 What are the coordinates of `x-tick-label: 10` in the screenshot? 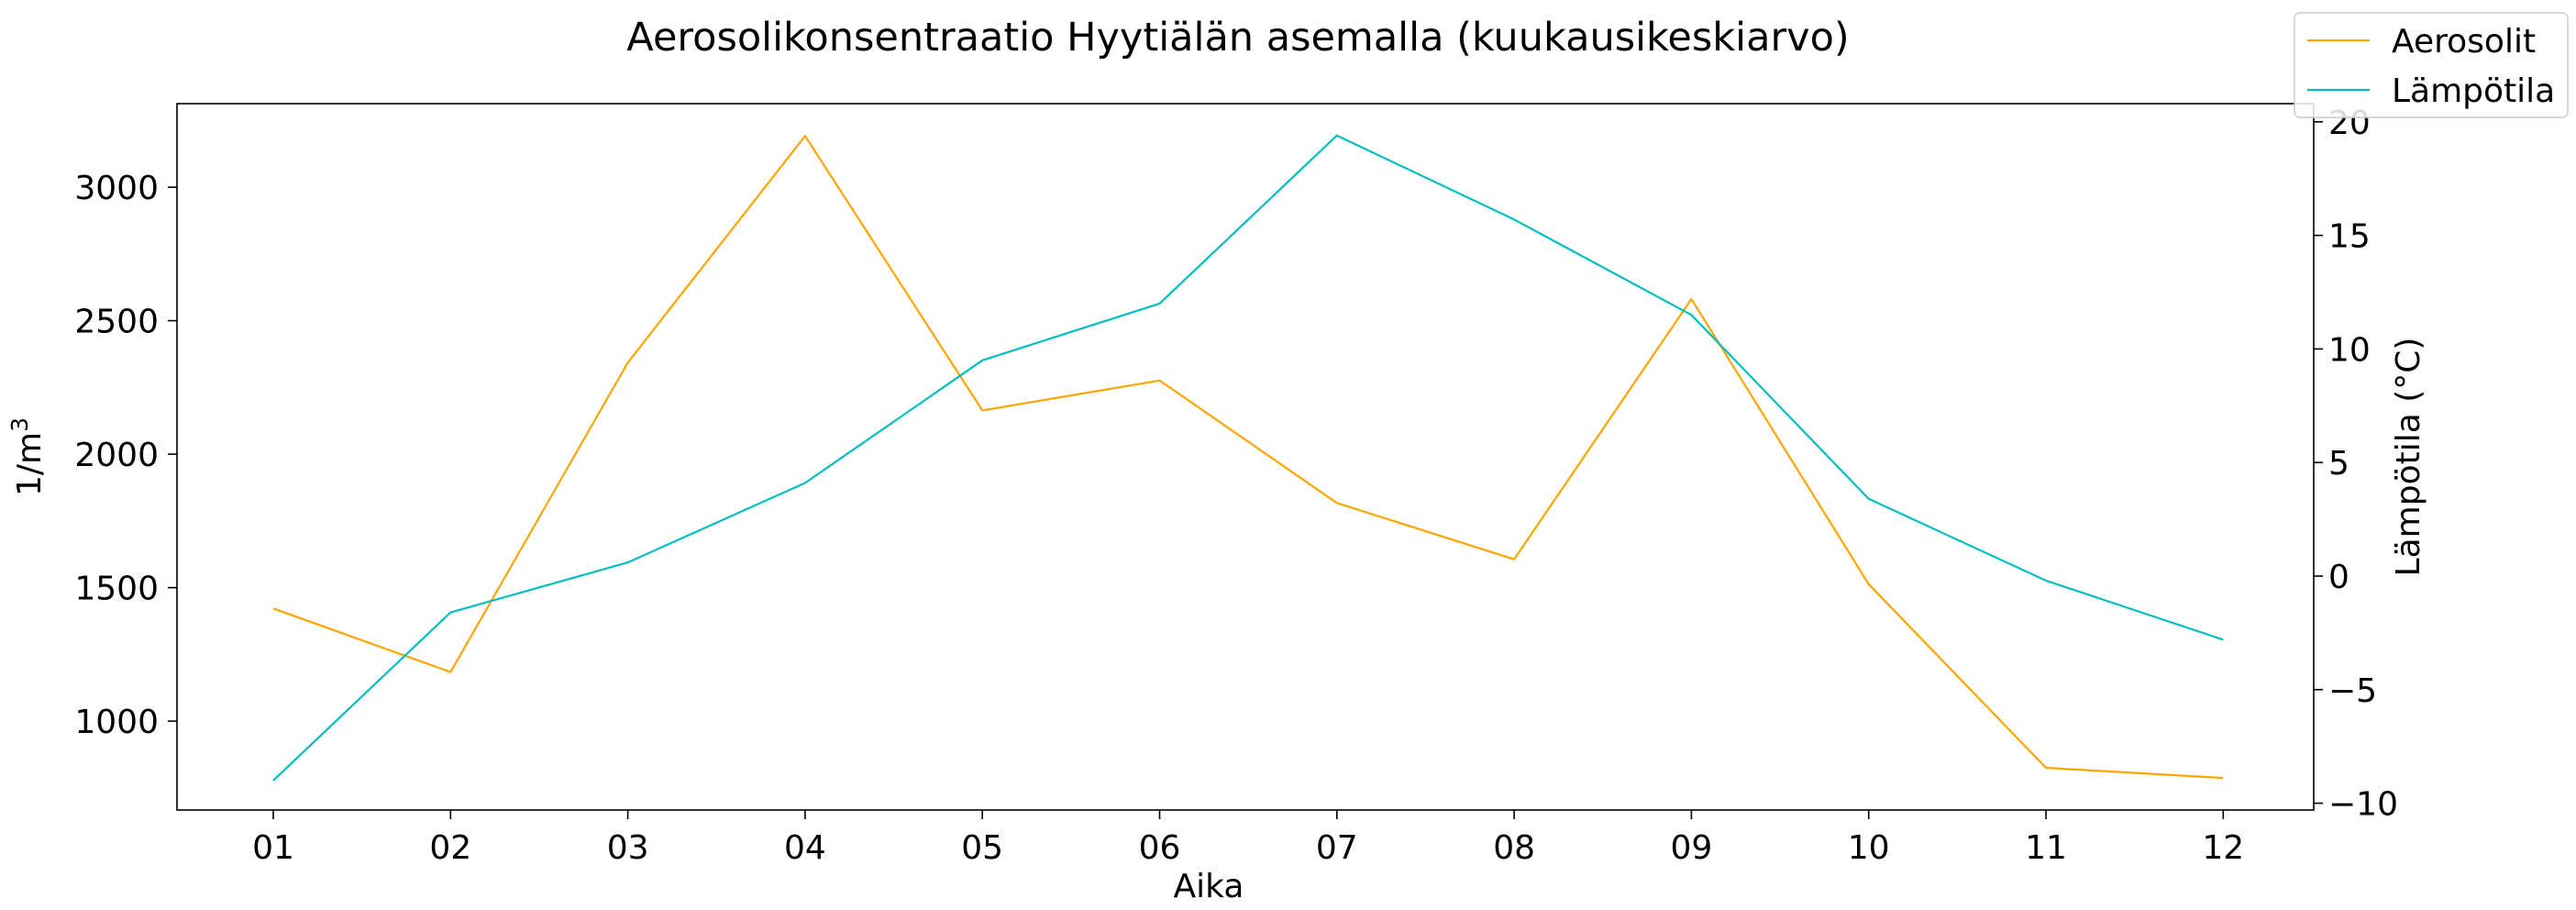 It's located at (1869, 848).